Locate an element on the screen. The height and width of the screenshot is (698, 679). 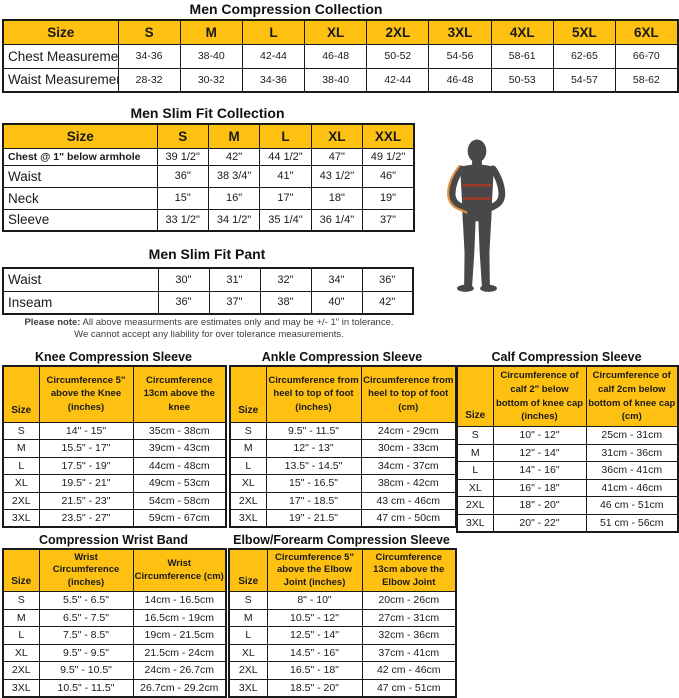
cell-value: 42" is located at coordinates (387, 302).